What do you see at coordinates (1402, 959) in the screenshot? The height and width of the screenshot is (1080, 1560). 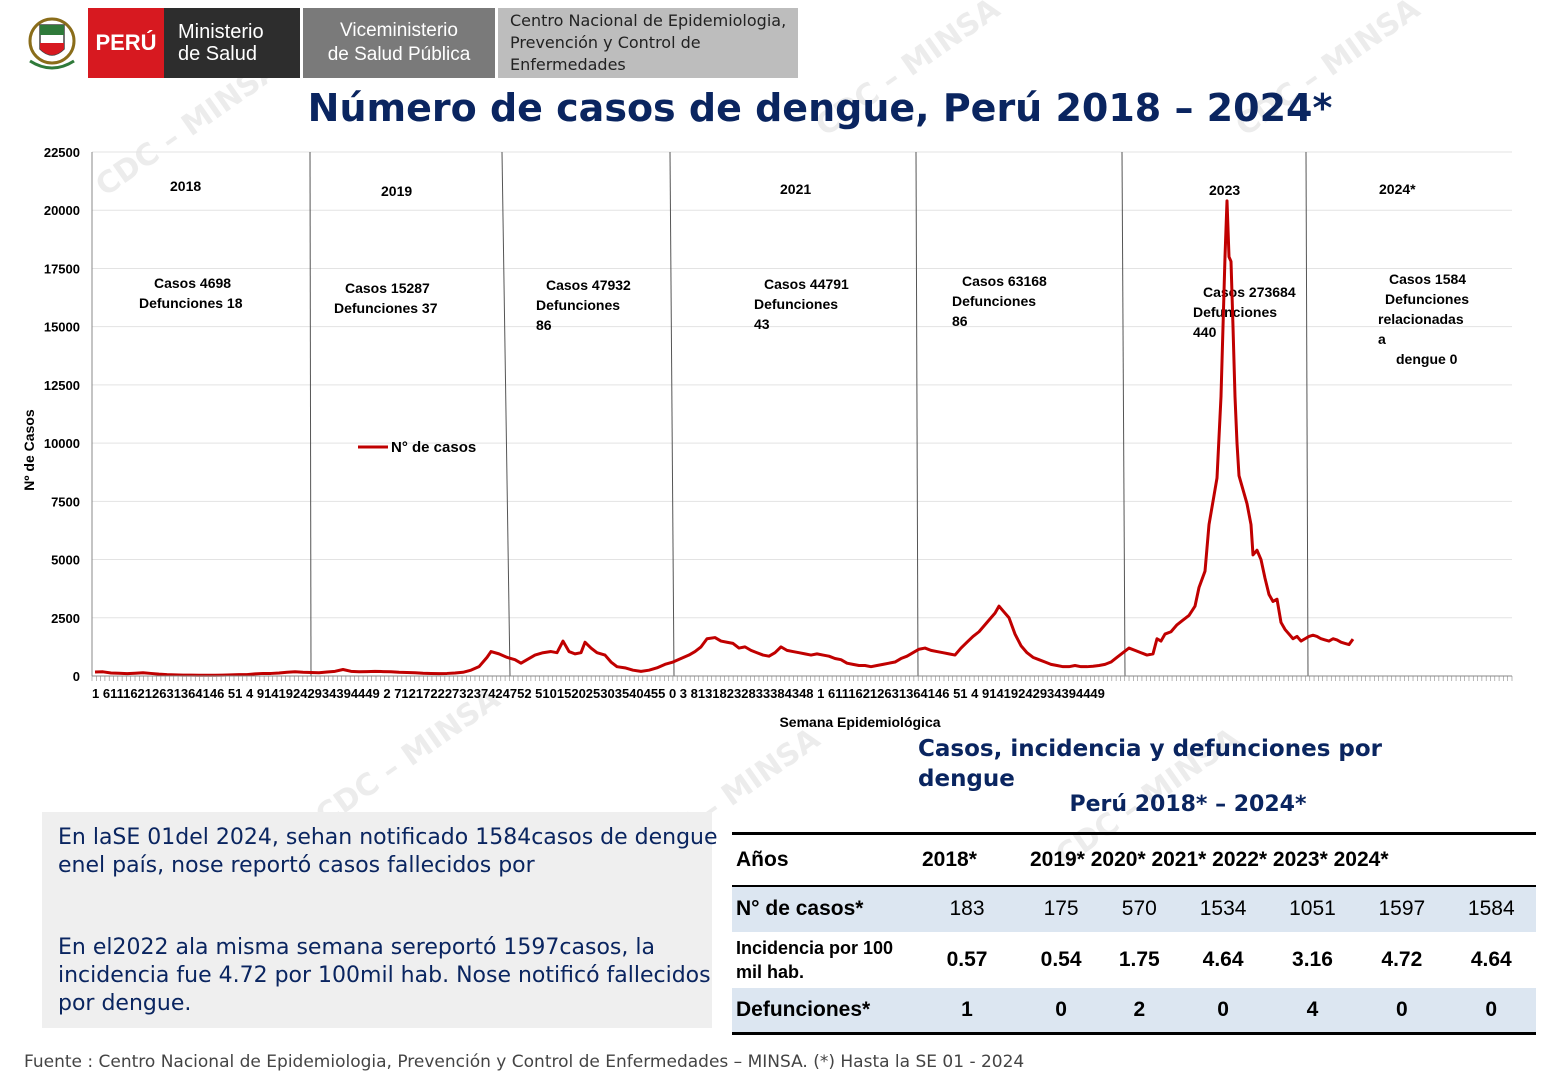 I see `cell: 4.72` at bounding box center [1402, 959].